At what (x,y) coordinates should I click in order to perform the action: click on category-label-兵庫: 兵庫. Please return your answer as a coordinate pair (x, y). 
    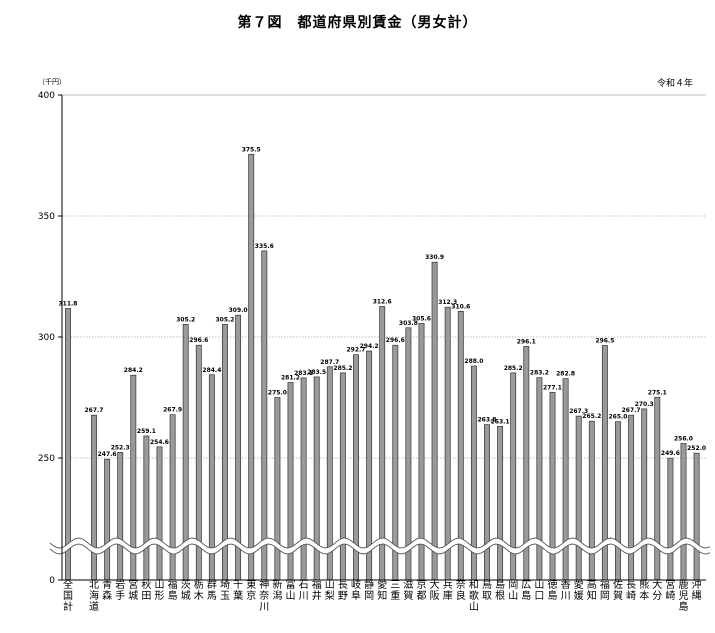
    Looking at the image, I should click on (448, 590).